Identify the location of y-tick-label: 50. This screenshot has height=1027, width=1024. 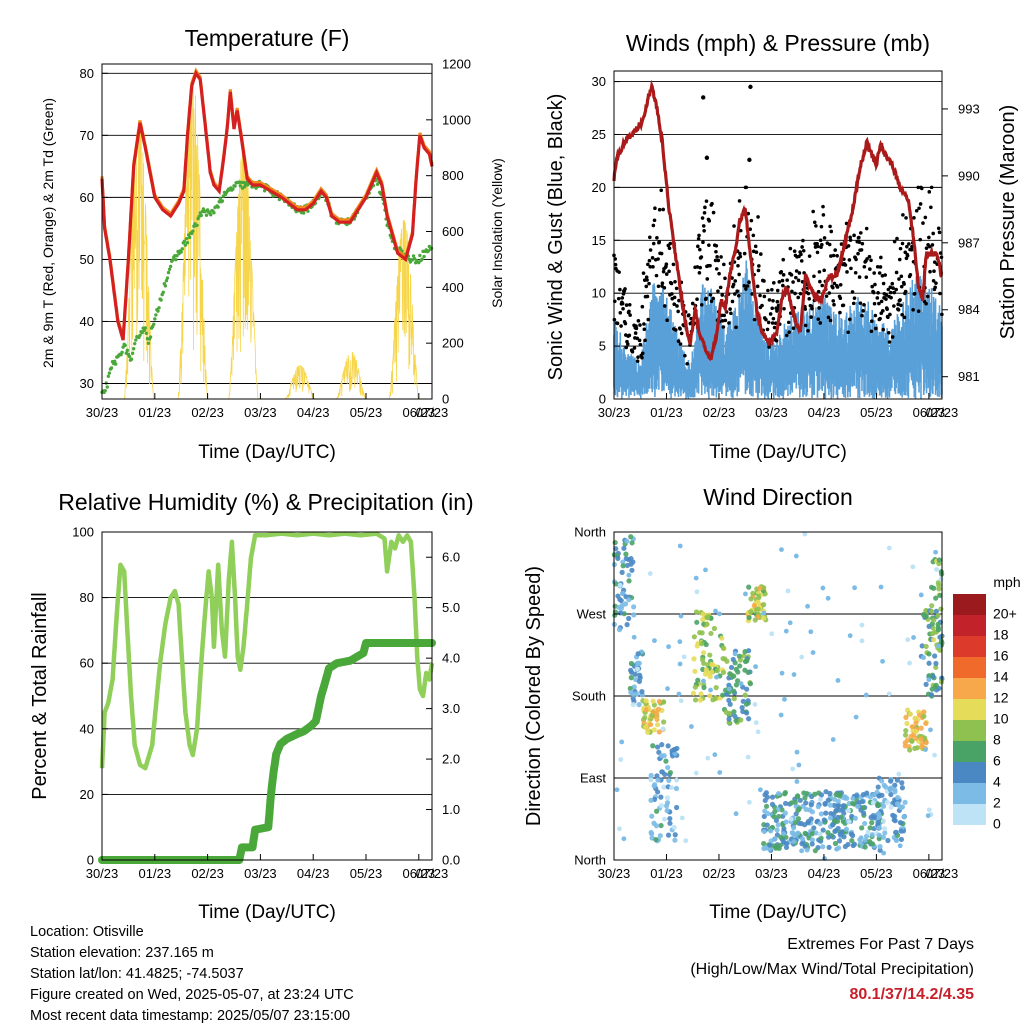
(87, 259).